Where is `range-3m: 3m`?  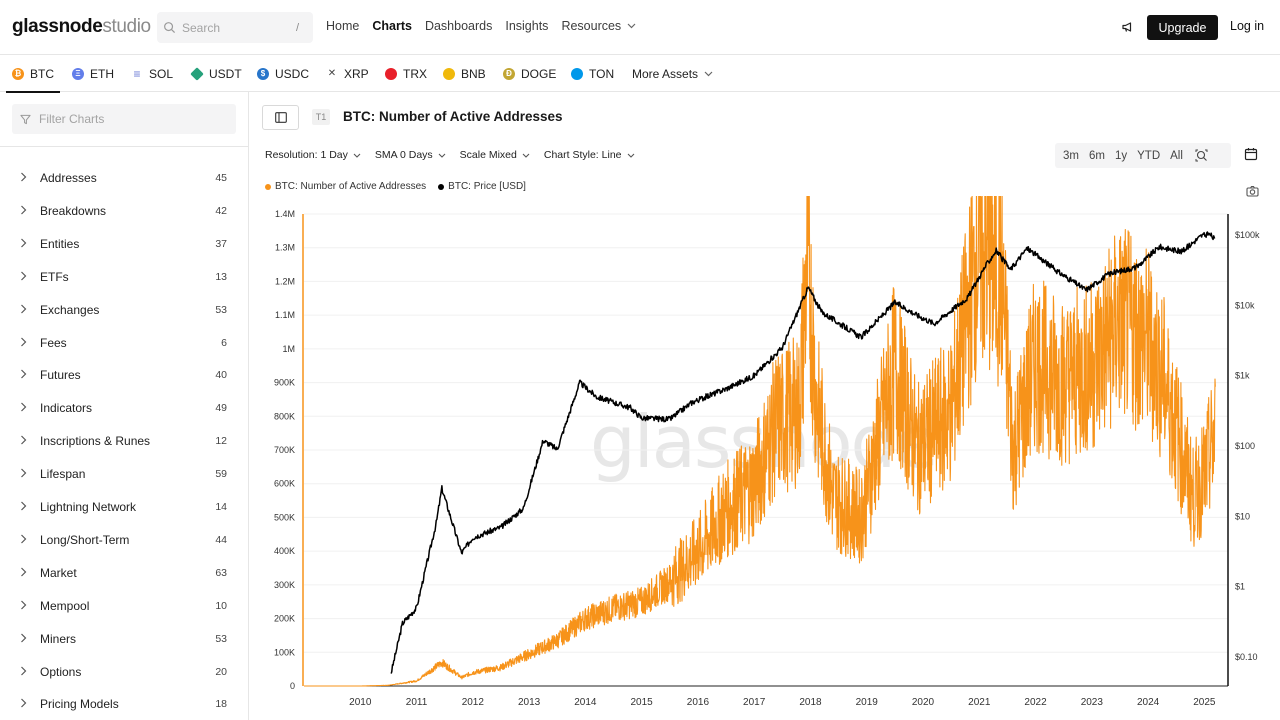
range-3m: 3m is located at coordinates (1071, 155).